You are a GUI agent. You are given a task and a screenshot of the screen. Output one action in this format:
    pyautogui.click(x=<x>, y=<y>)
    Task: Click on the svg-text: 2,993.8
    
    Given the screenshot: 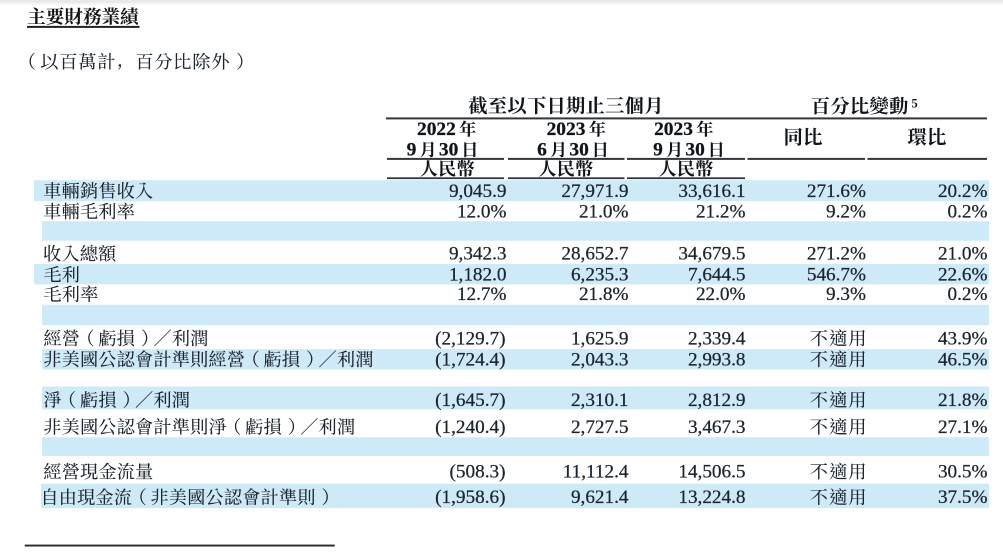 What is the action you would take?
    pyautogui.click(x=717, y=359)
    